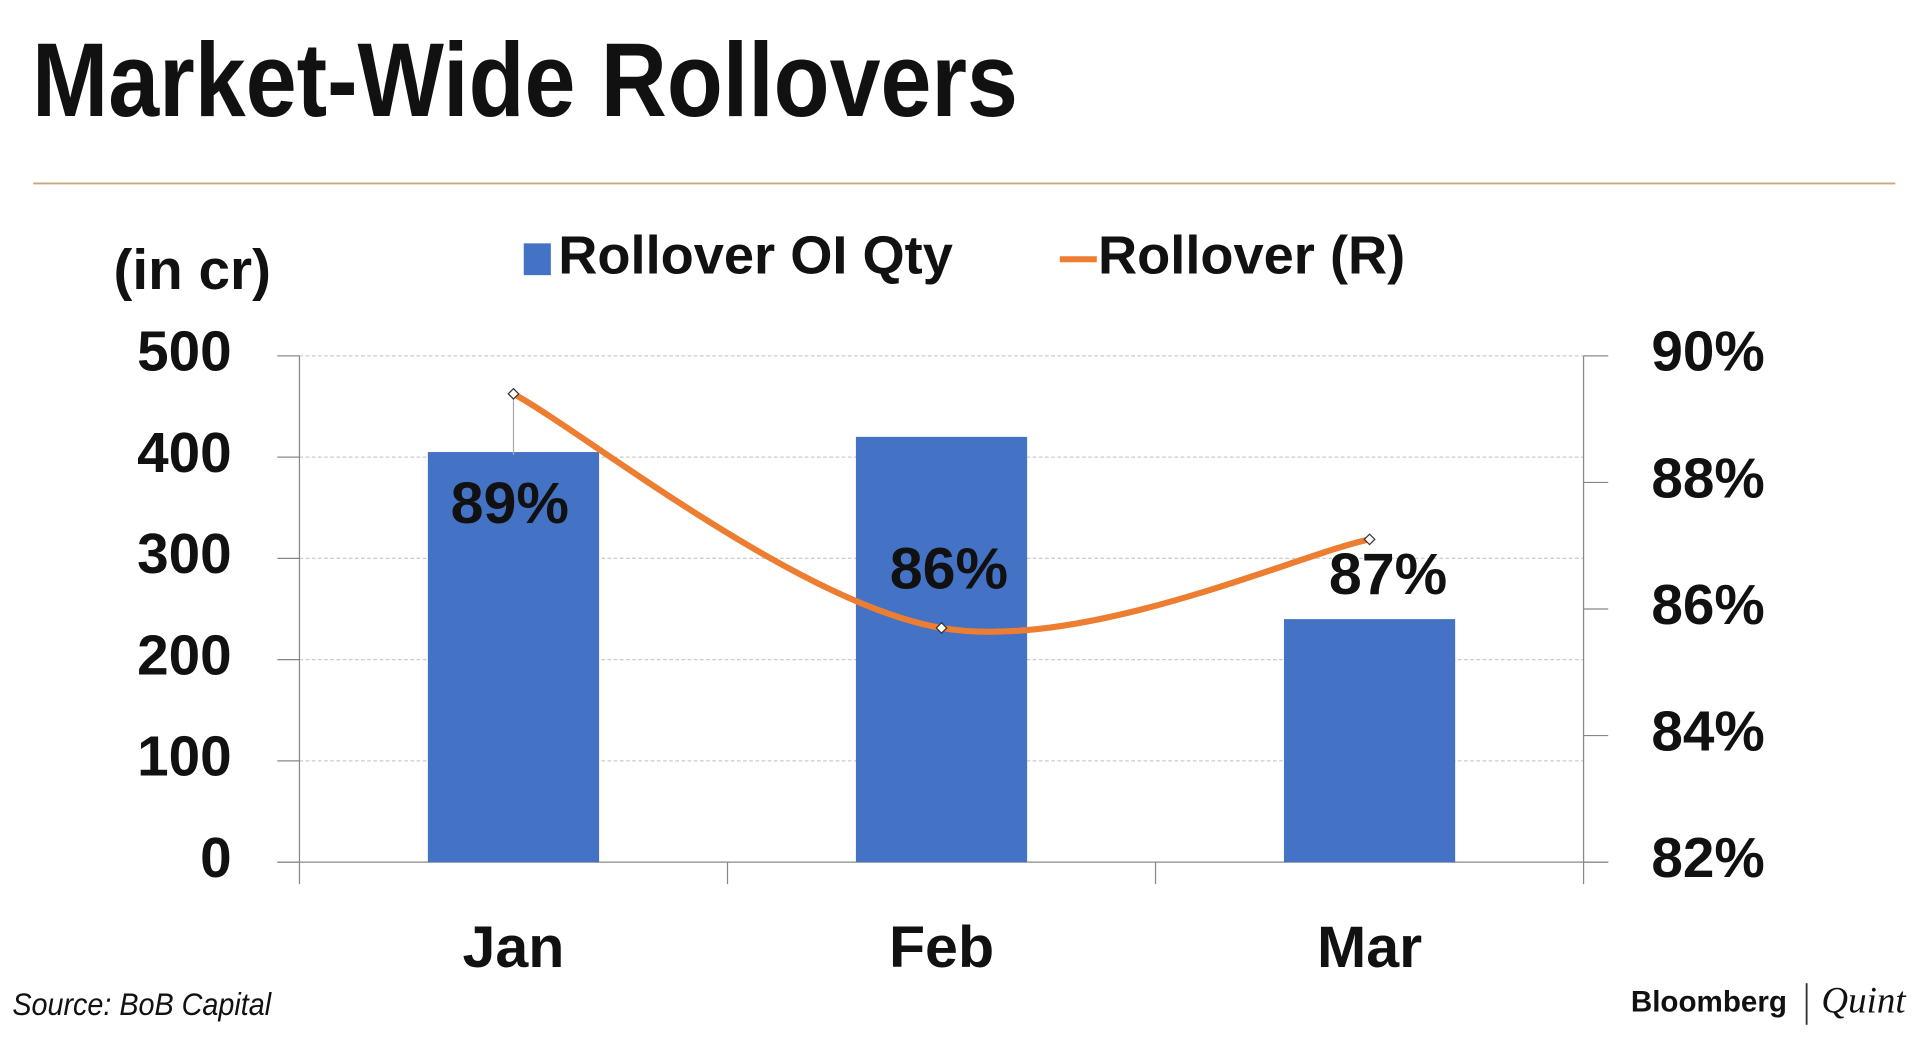 The height and width of the screenshot is (1037, 1920). What do you see at coordinates (1707, 351) in the screenshot?
I see `y2-tick-label: 90%` at bounding box center [1707, 351].